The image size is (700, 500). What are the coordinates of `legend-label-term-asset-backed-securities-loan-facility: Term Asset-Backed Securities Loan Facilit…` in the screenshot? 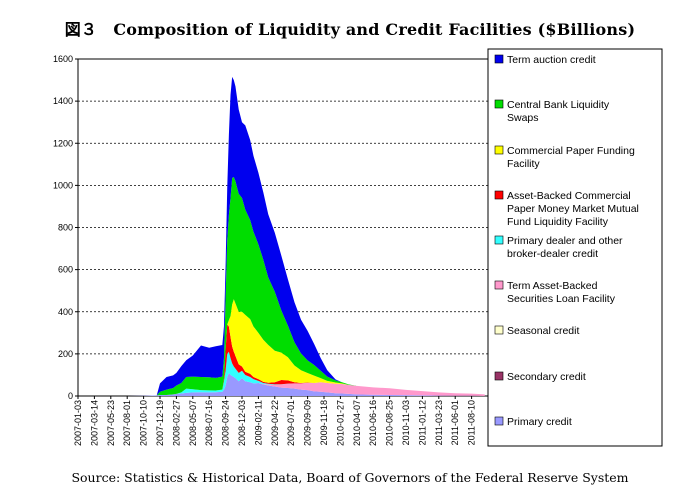 It's located at (561, 292).